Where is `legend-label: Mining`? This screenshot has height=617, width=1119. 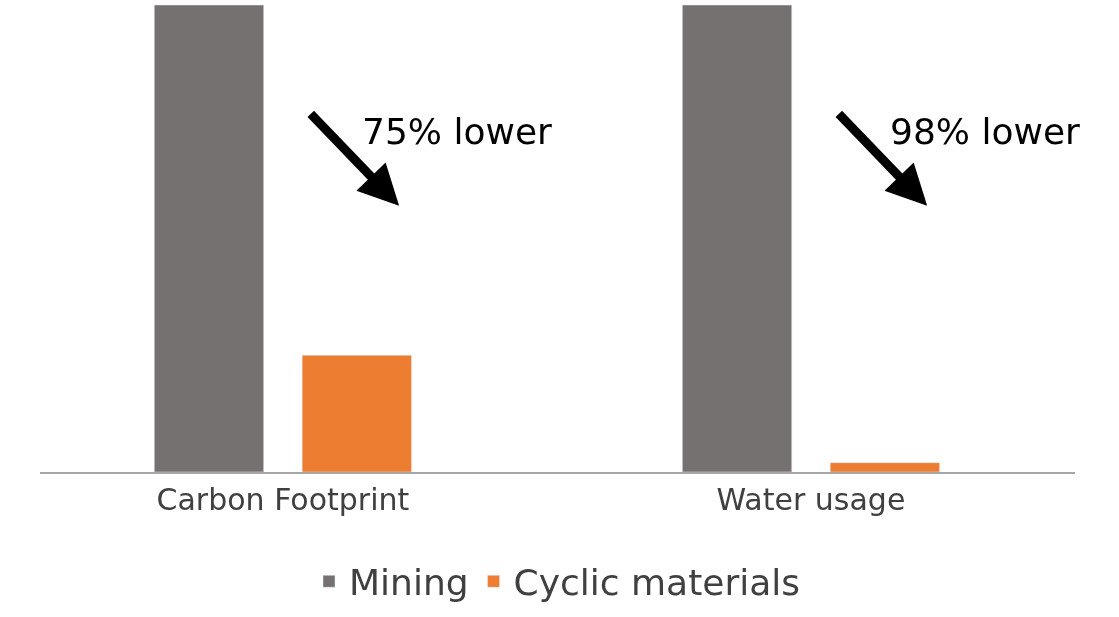
legend-label: Mining is located at coordinates (409, 583).